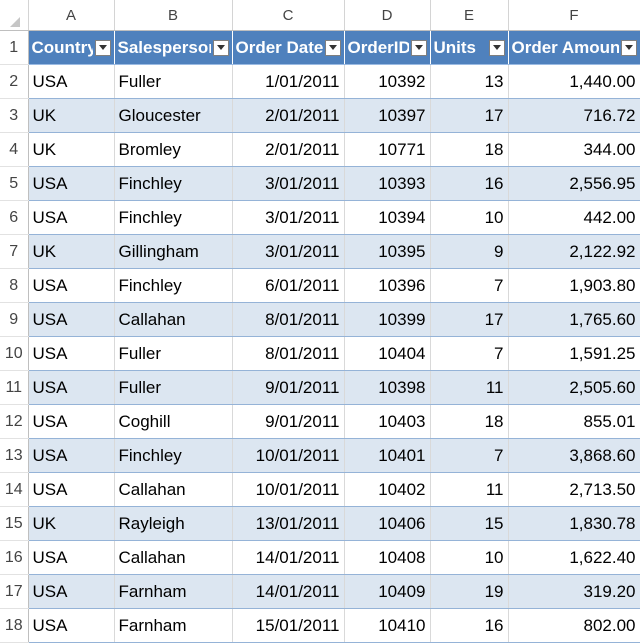 This screenshot has height=643, width=640. What do you see at coordinates (14, 591) in the screenshot?
I see `row-number: 17` at bounding box center [14, 591].